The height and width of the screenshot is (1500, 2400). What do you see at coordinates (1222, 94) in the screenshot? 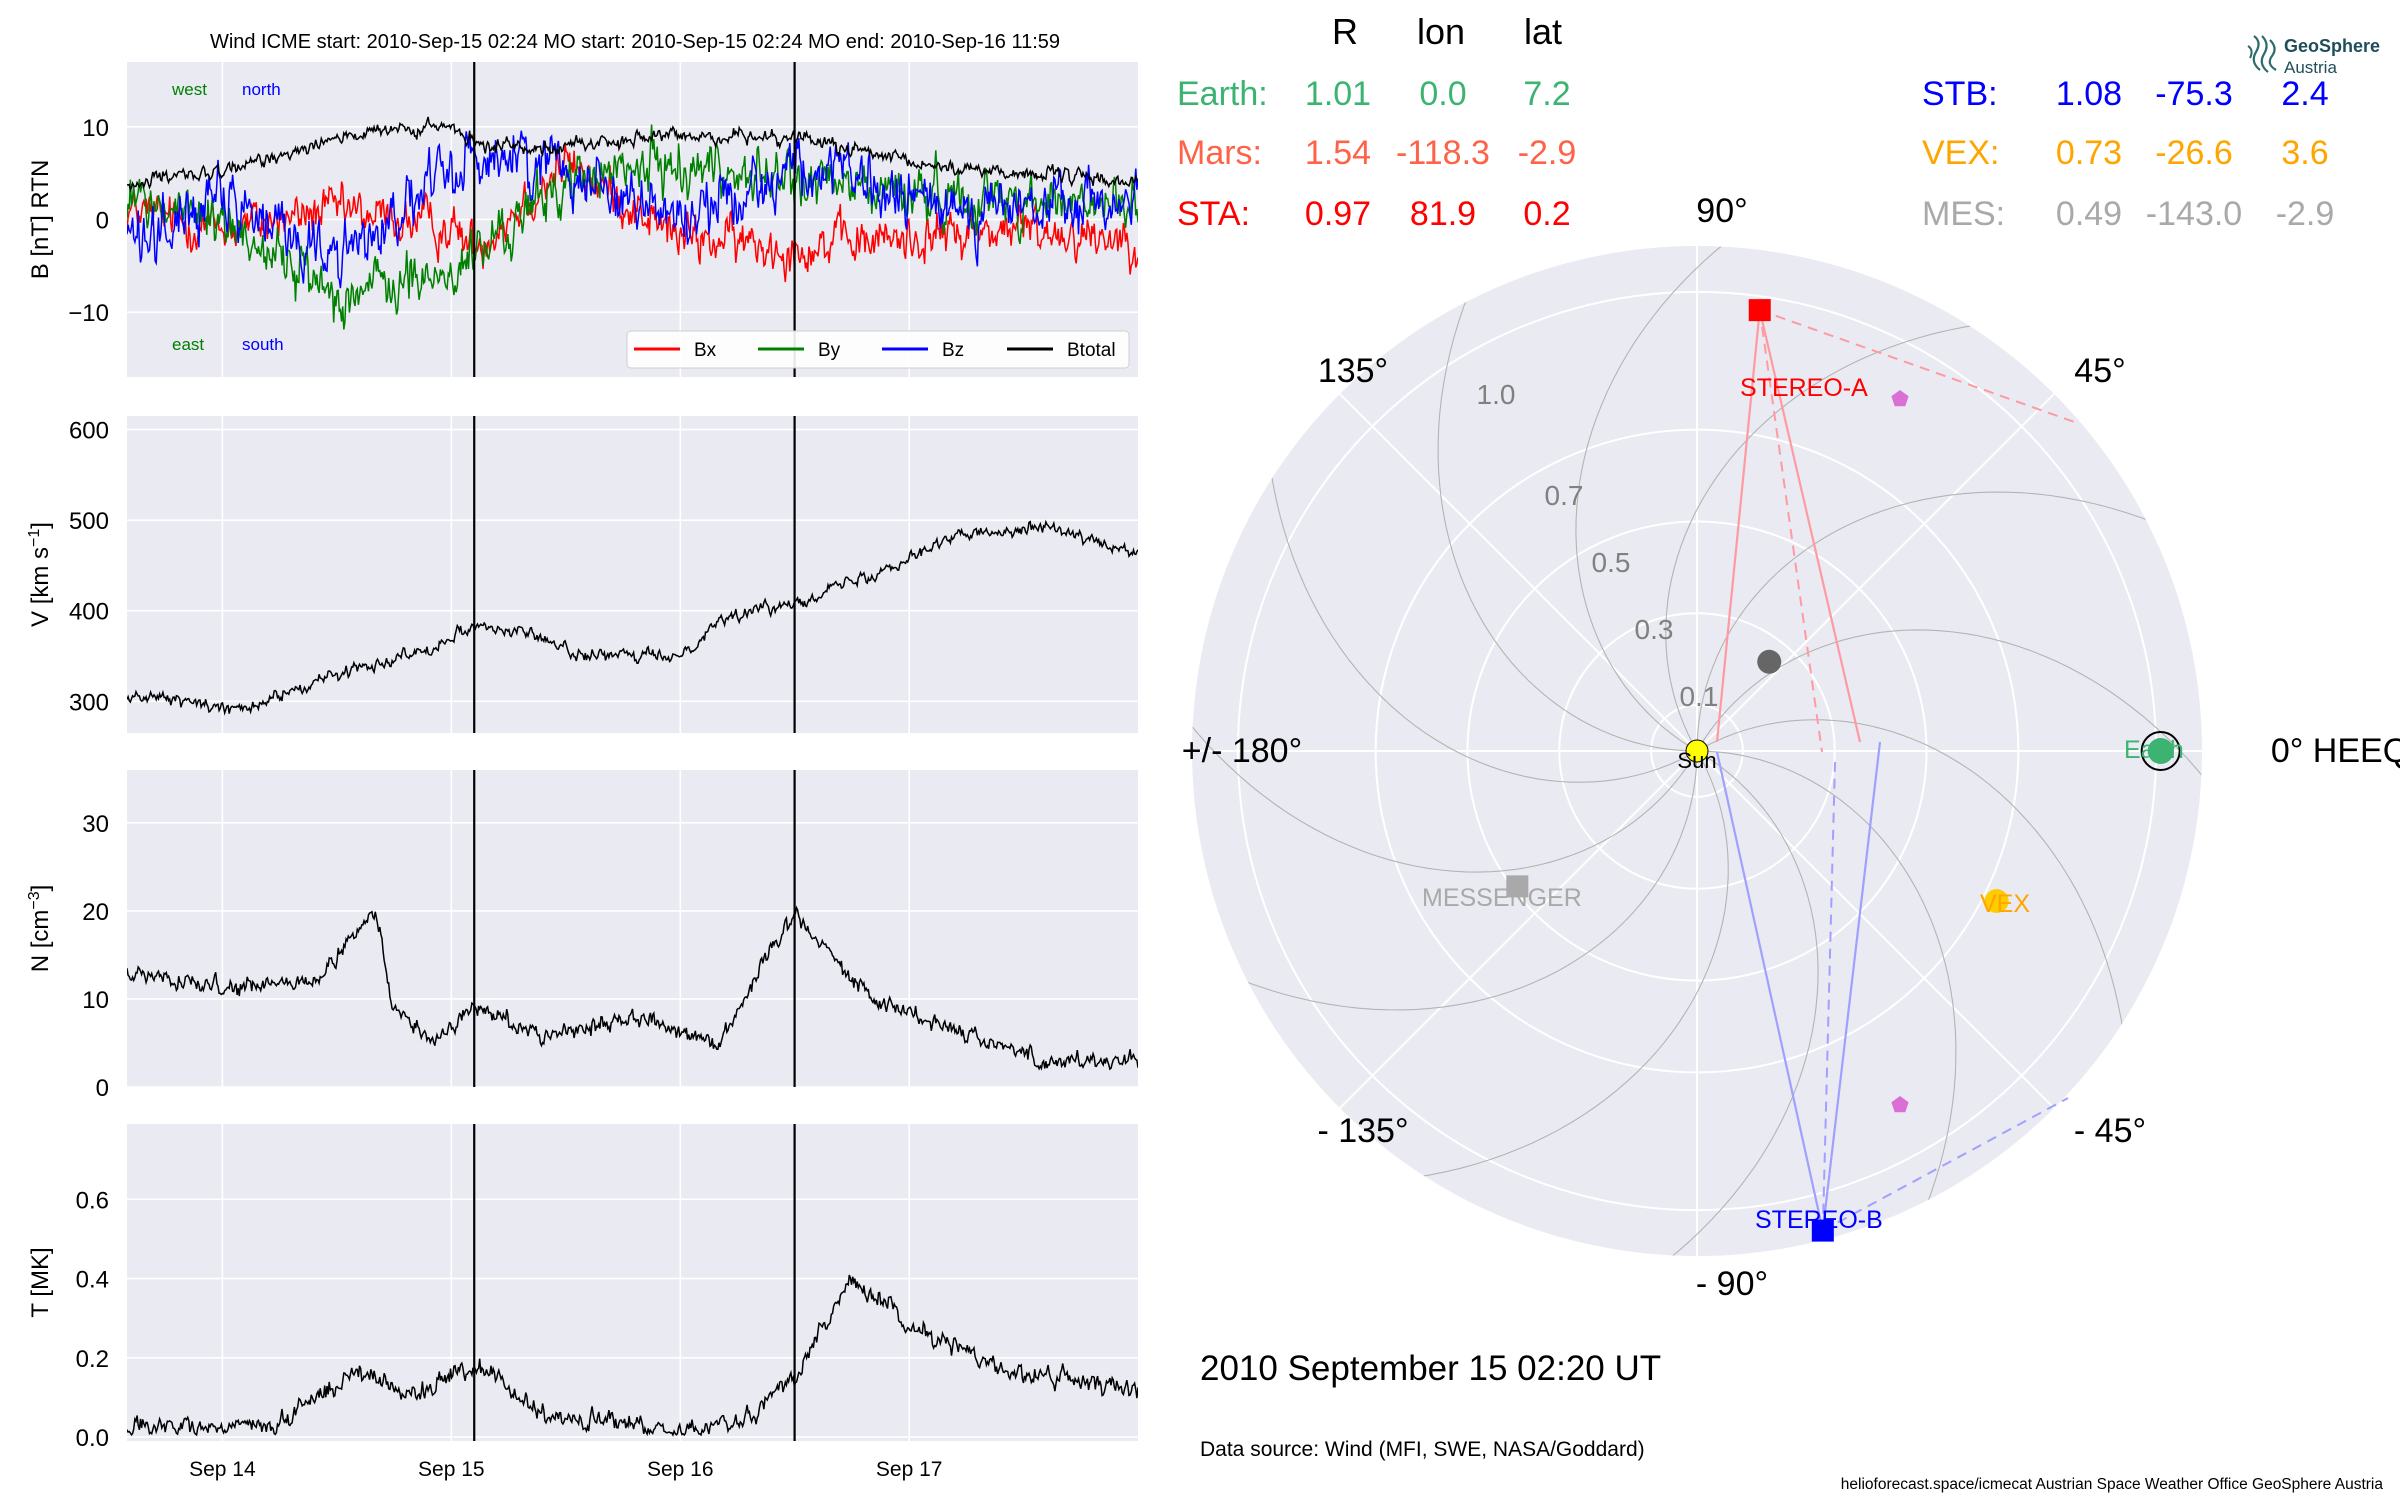
I see `row-label: Earth:` at bounding box center [1222, 94].